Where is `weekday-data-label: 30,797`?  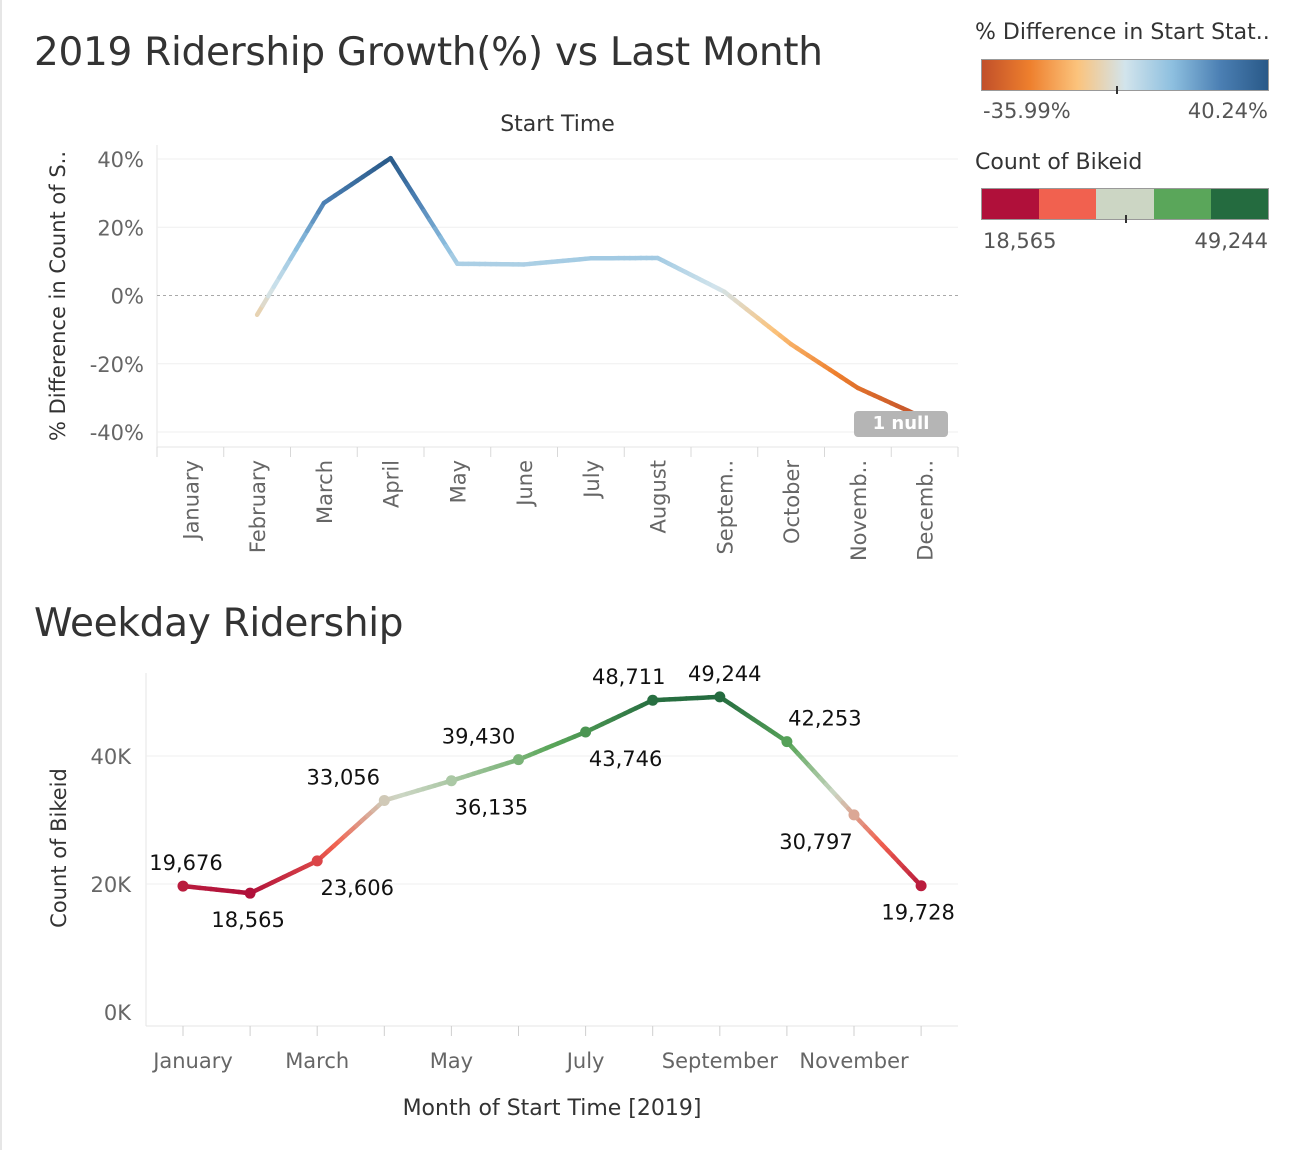
weekday-data-label: 30,797 is located at coordinates (815, 842).